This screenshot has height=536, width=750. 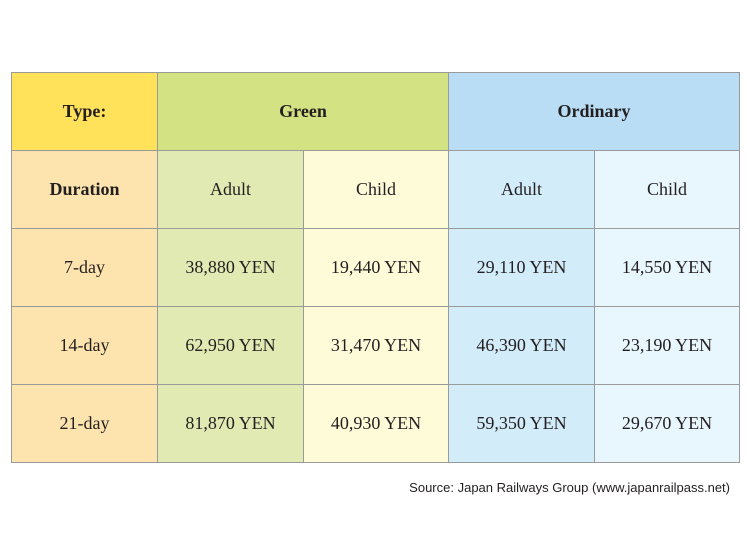 What do you see at coordinates (521, 423) in the screenshot?
I see `ordinary-adult-price: 59,350 YEN` at bounding box center [521, 423].